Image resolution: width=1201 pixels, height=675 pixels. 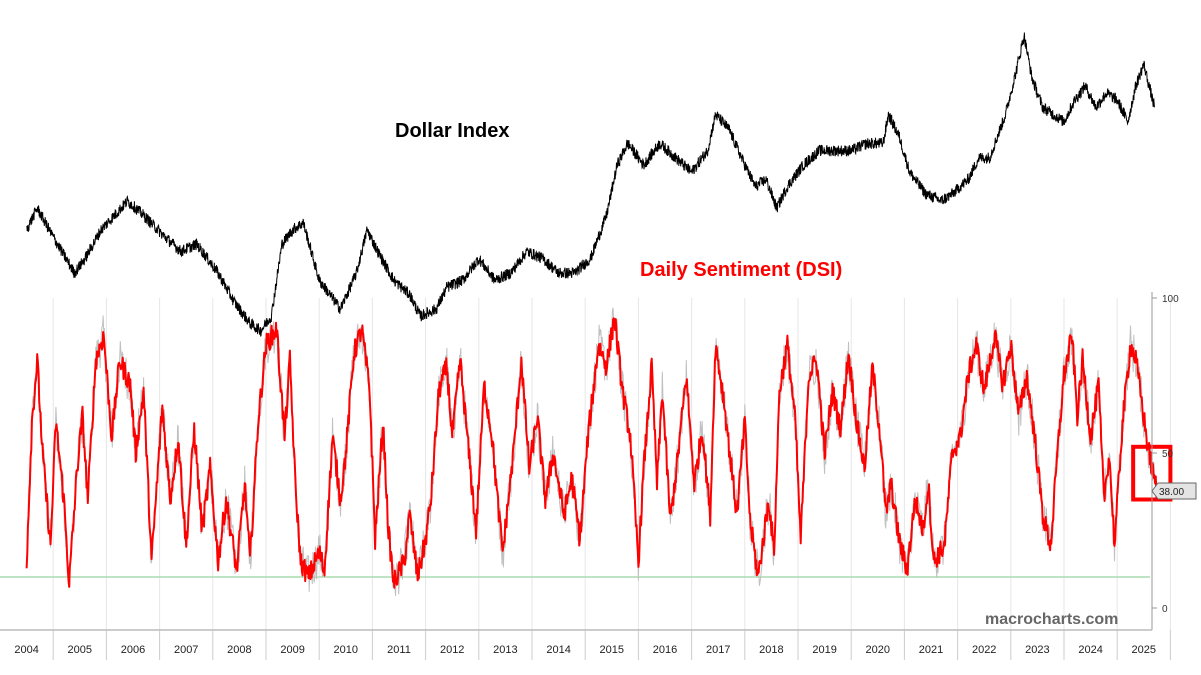 I want to click on x-tick-label: 2022, so click(x=984, y=650).